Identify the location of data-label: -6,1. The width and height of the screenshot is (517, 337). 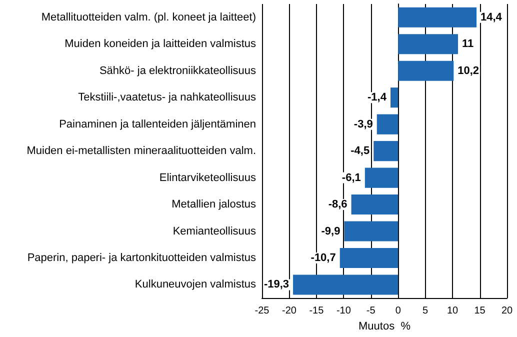
(351, 178).